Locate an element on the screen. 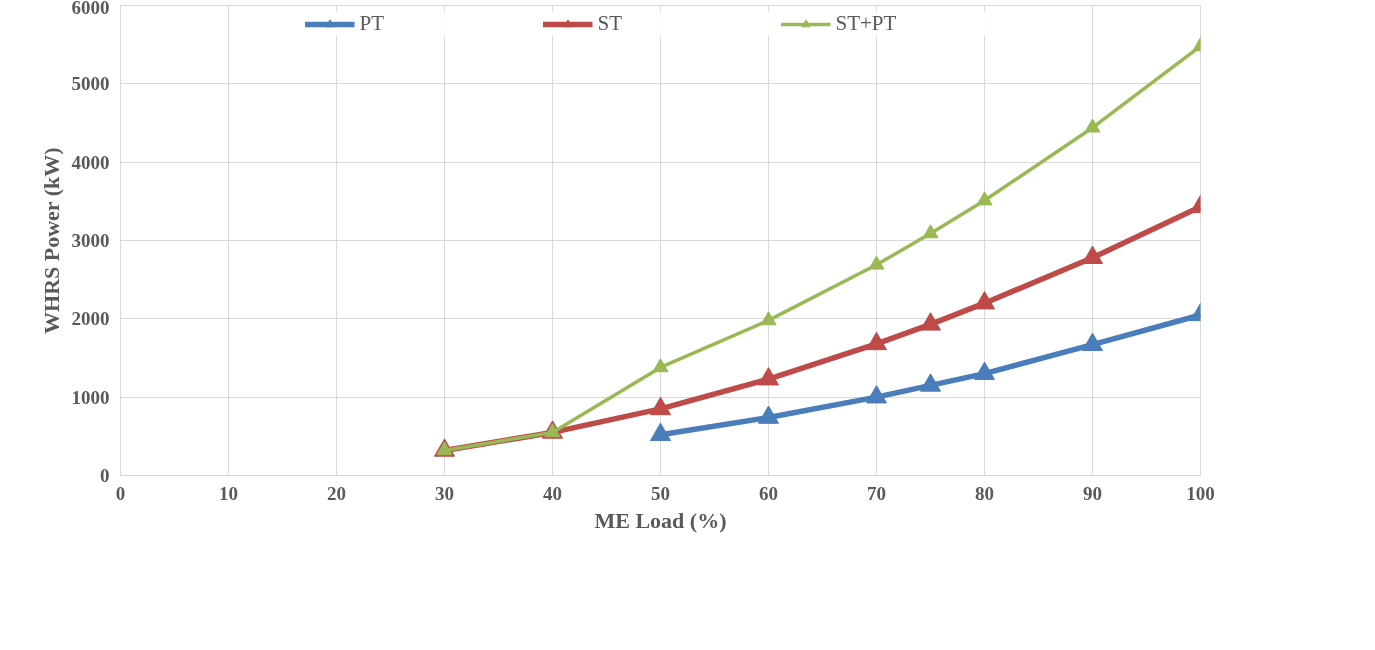 Image resolution: width=1375 pixels, height=650 pixels. y-tick-label: 3000 is located at coordinates (90, 240).